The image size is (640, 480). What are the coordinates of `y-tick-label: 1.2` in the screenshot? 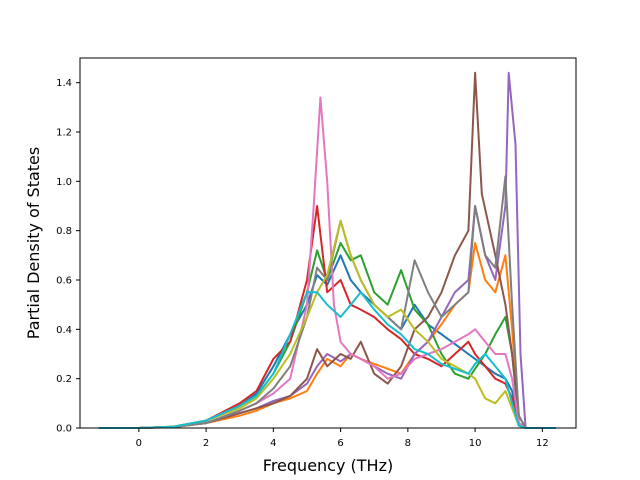 It's located at (64, 133).